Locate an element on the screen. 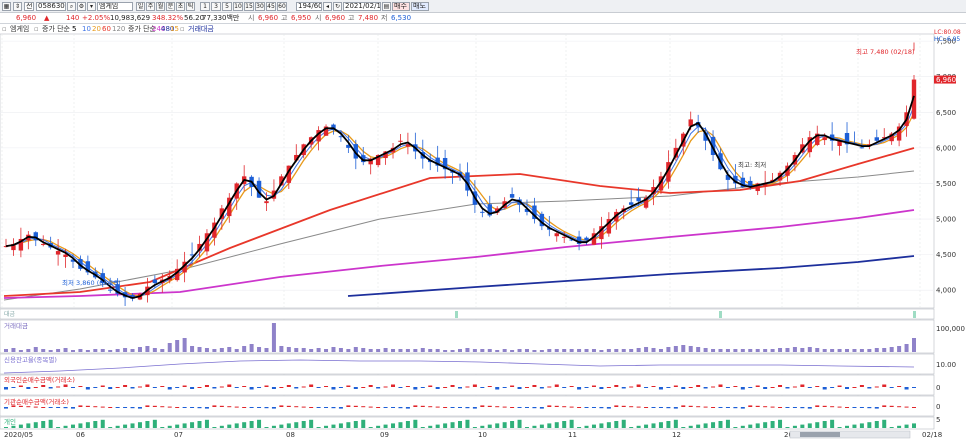  period-button-5: 틱 is located at coordinates (190, 6).